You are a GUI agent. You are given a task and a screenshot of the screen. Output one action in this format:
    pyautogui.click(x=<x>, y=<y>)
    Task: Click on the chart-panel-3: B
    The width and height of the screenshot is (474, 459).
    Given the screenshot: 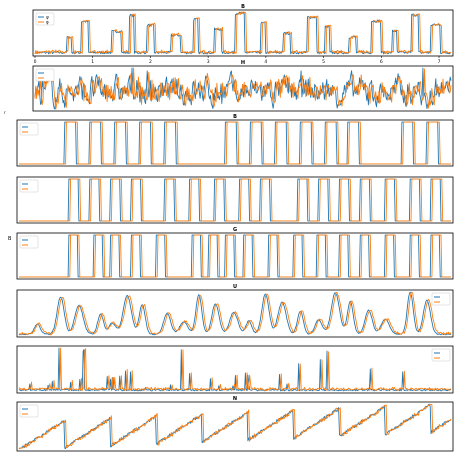 What is the action you would take?
    pyautogui.click(x=235, y=140)
    